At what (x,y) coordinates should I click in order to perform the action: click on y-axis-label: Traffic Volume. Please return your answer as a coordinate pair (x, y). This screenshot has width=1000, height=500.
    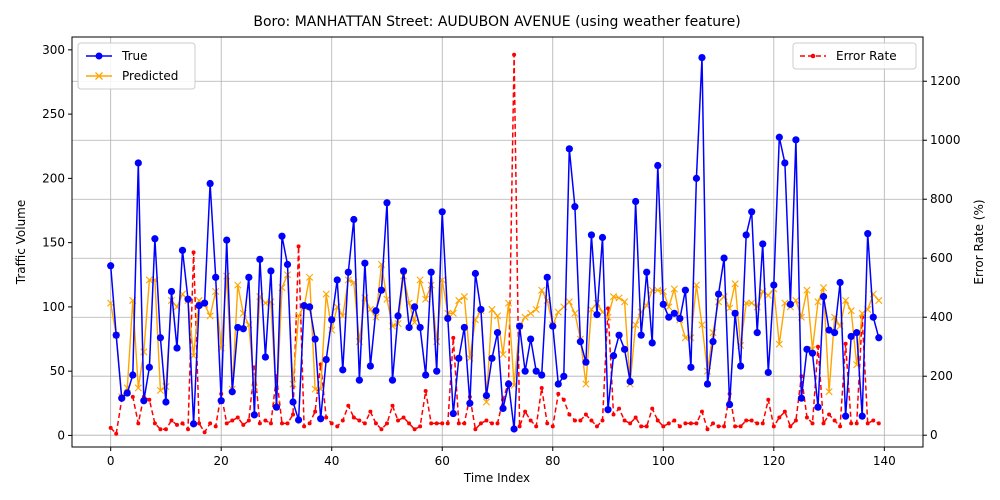
    Looking at the image, I should click on (21, 243).